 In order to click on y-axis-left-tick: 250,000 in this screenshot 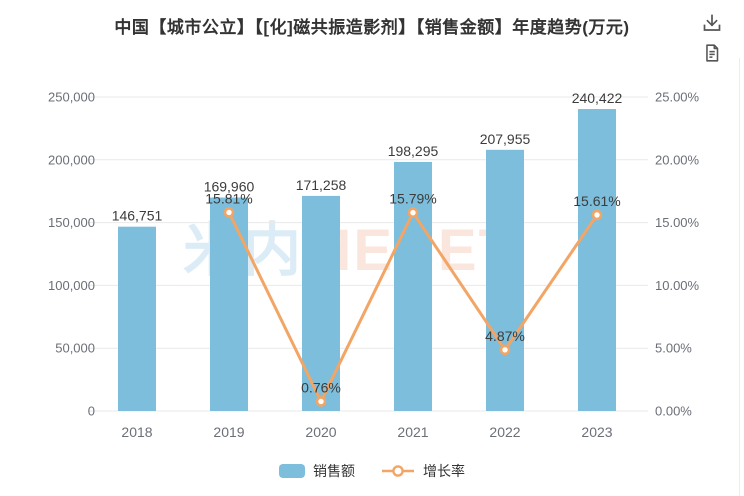, I will do `click(71, 97)`.